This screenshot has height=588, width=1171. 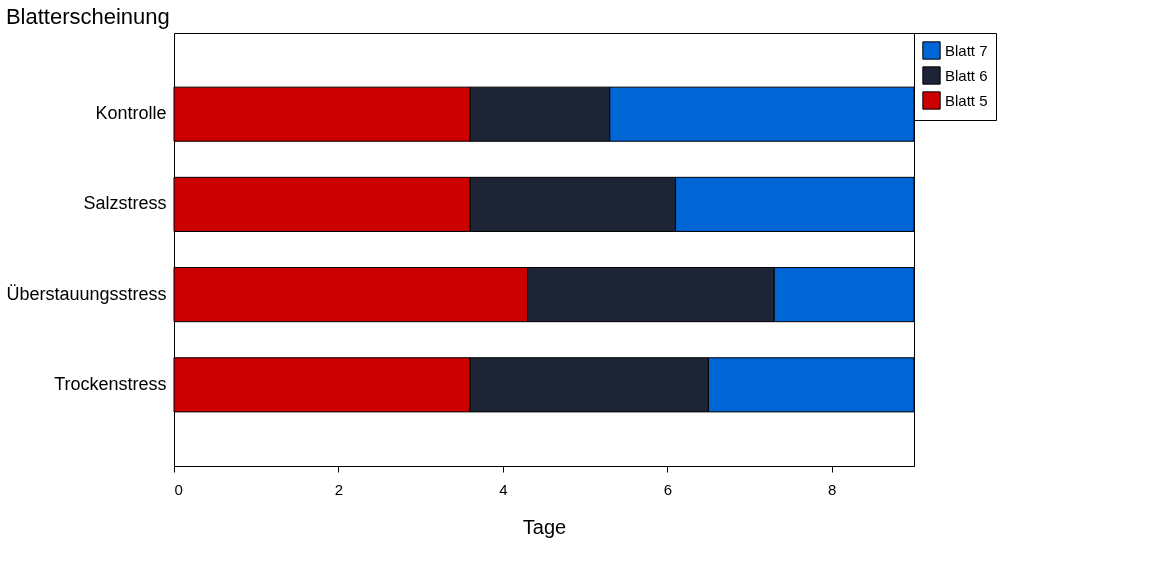 What do you see at coordinates (832, 489) in the screenshot?
I see `x-tick-label: 8` at bounding box center [832, 489].